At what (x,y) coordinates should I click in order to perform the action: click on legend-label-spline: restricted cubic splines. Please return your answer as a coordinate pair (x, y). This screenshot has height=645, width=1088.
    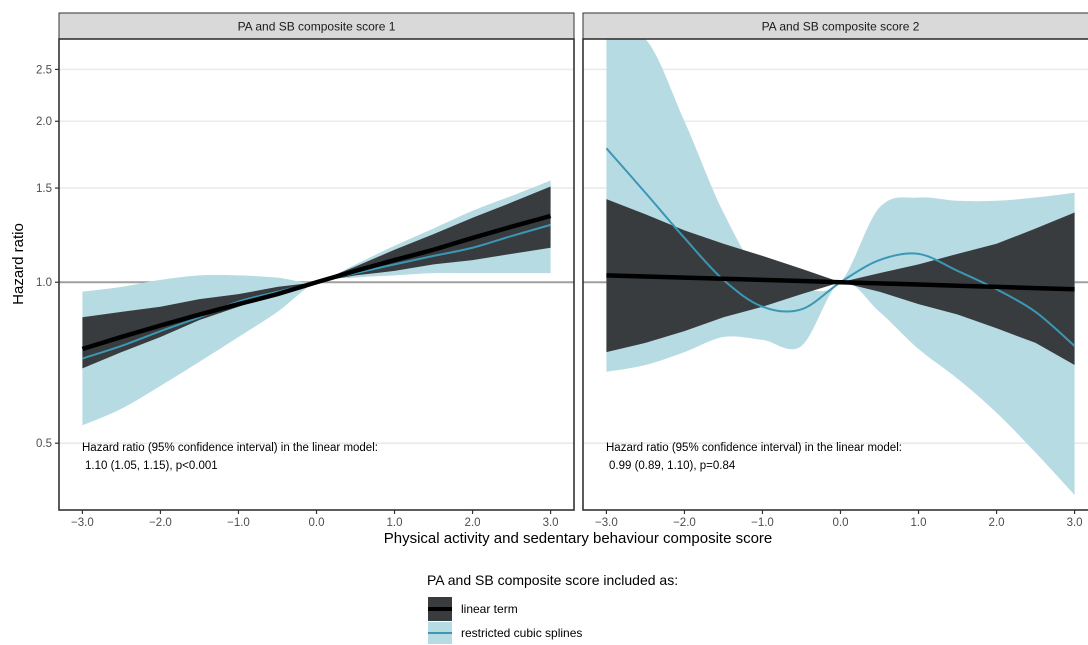
    Looking at the image, I should click on (521, 633).